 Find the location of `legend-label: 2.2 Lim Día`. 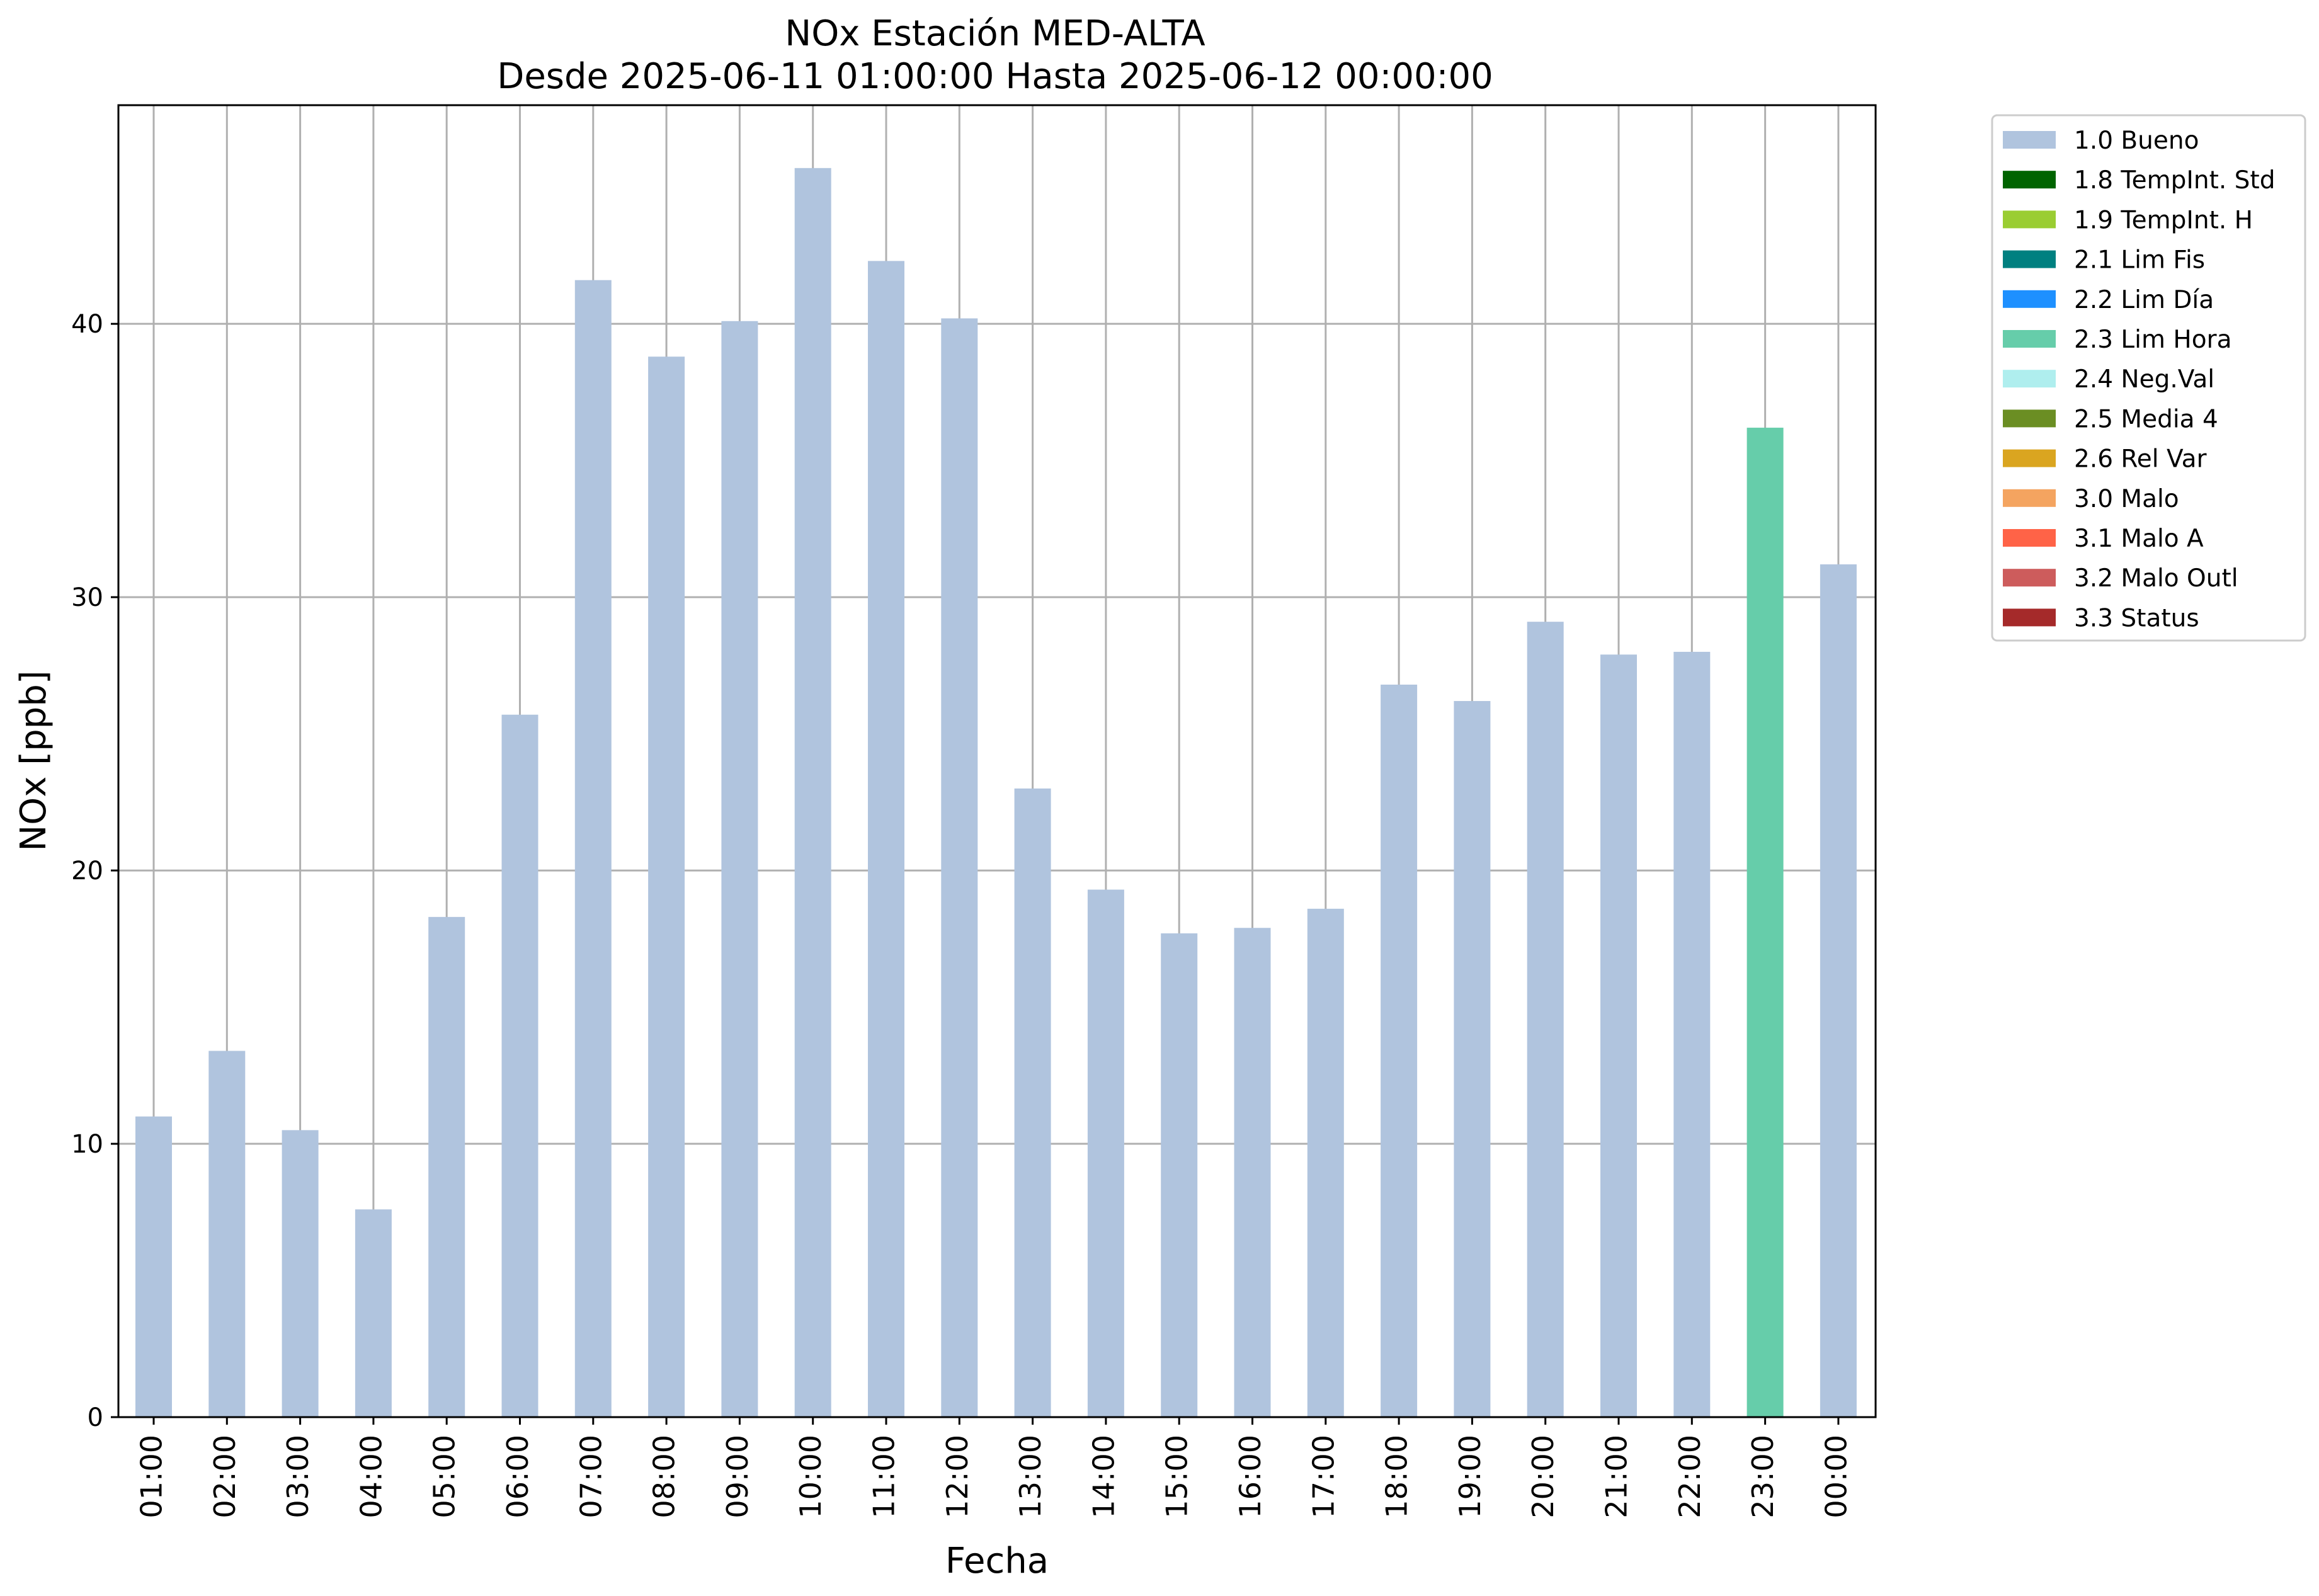

legend-label: 2.2 Lim Día is located at coordinates (2144, 300).